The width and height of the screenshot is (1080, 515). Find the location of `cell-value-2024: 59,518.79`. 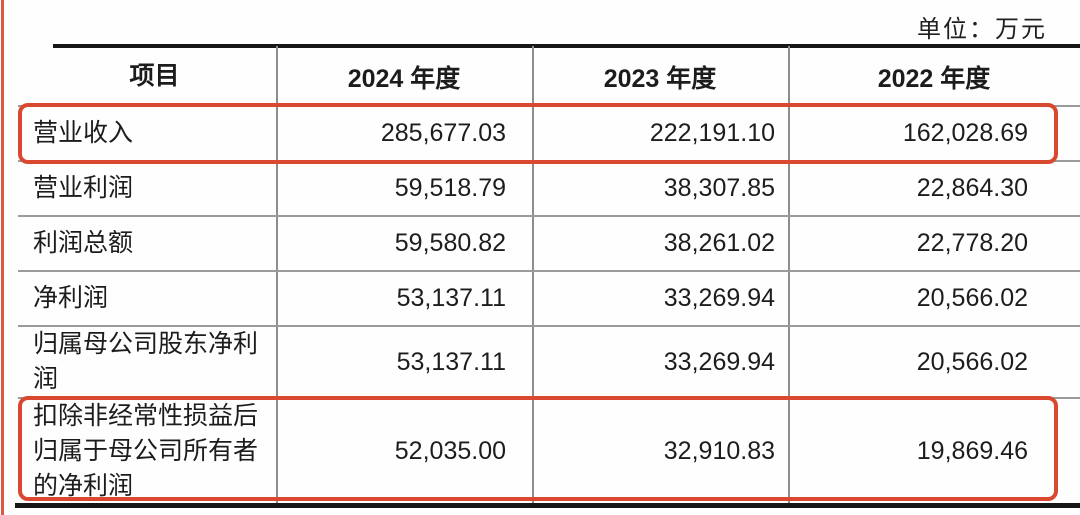

cell-value-2024: 59,518.79 is located at coordinates (450, 188).